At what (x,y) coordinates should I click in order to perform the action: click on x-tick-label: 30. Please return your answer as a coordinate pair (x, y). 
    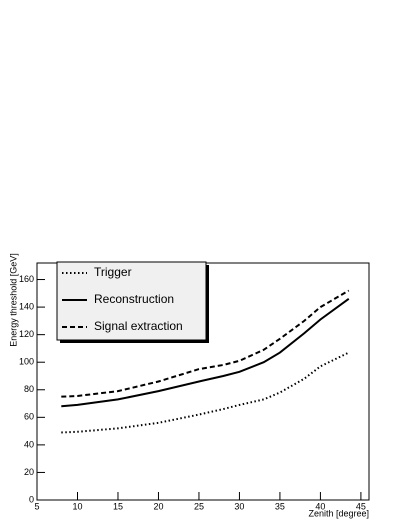
    Looking at the image, I should click on (239, 506).